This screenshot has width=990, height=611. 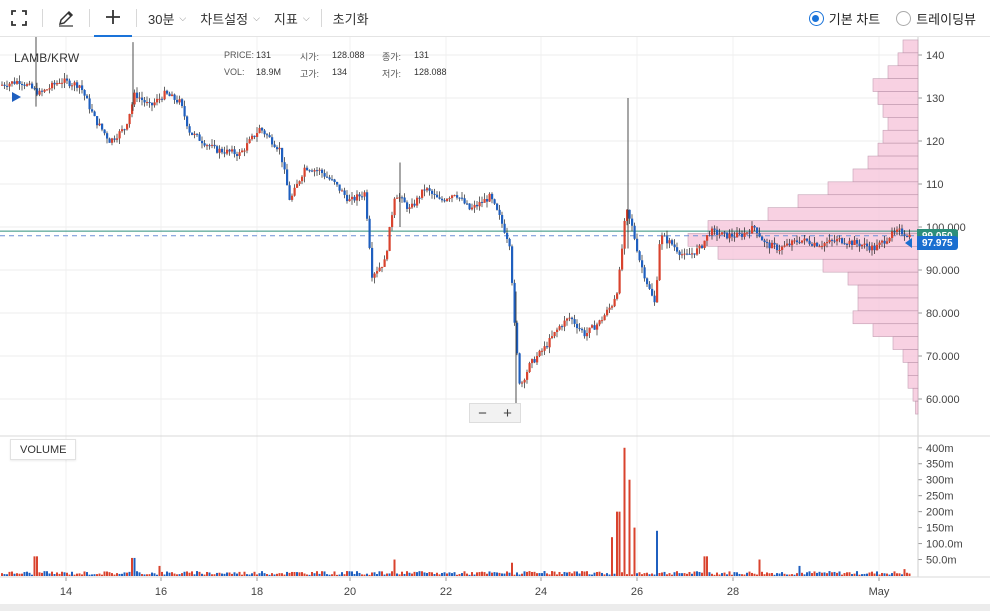 What do you see at coordinates (113, 18) in the screenshot?
I see `crosshair-add-icon` at bounding box center [113, 18].